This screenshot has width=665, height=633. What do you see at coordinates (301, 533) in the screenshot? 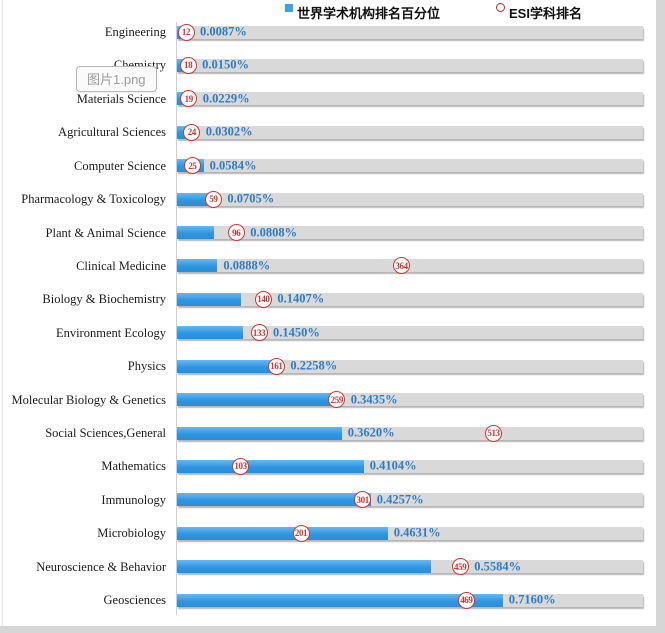
I see `rank-circle: 201` at bounding box center [301, 533].